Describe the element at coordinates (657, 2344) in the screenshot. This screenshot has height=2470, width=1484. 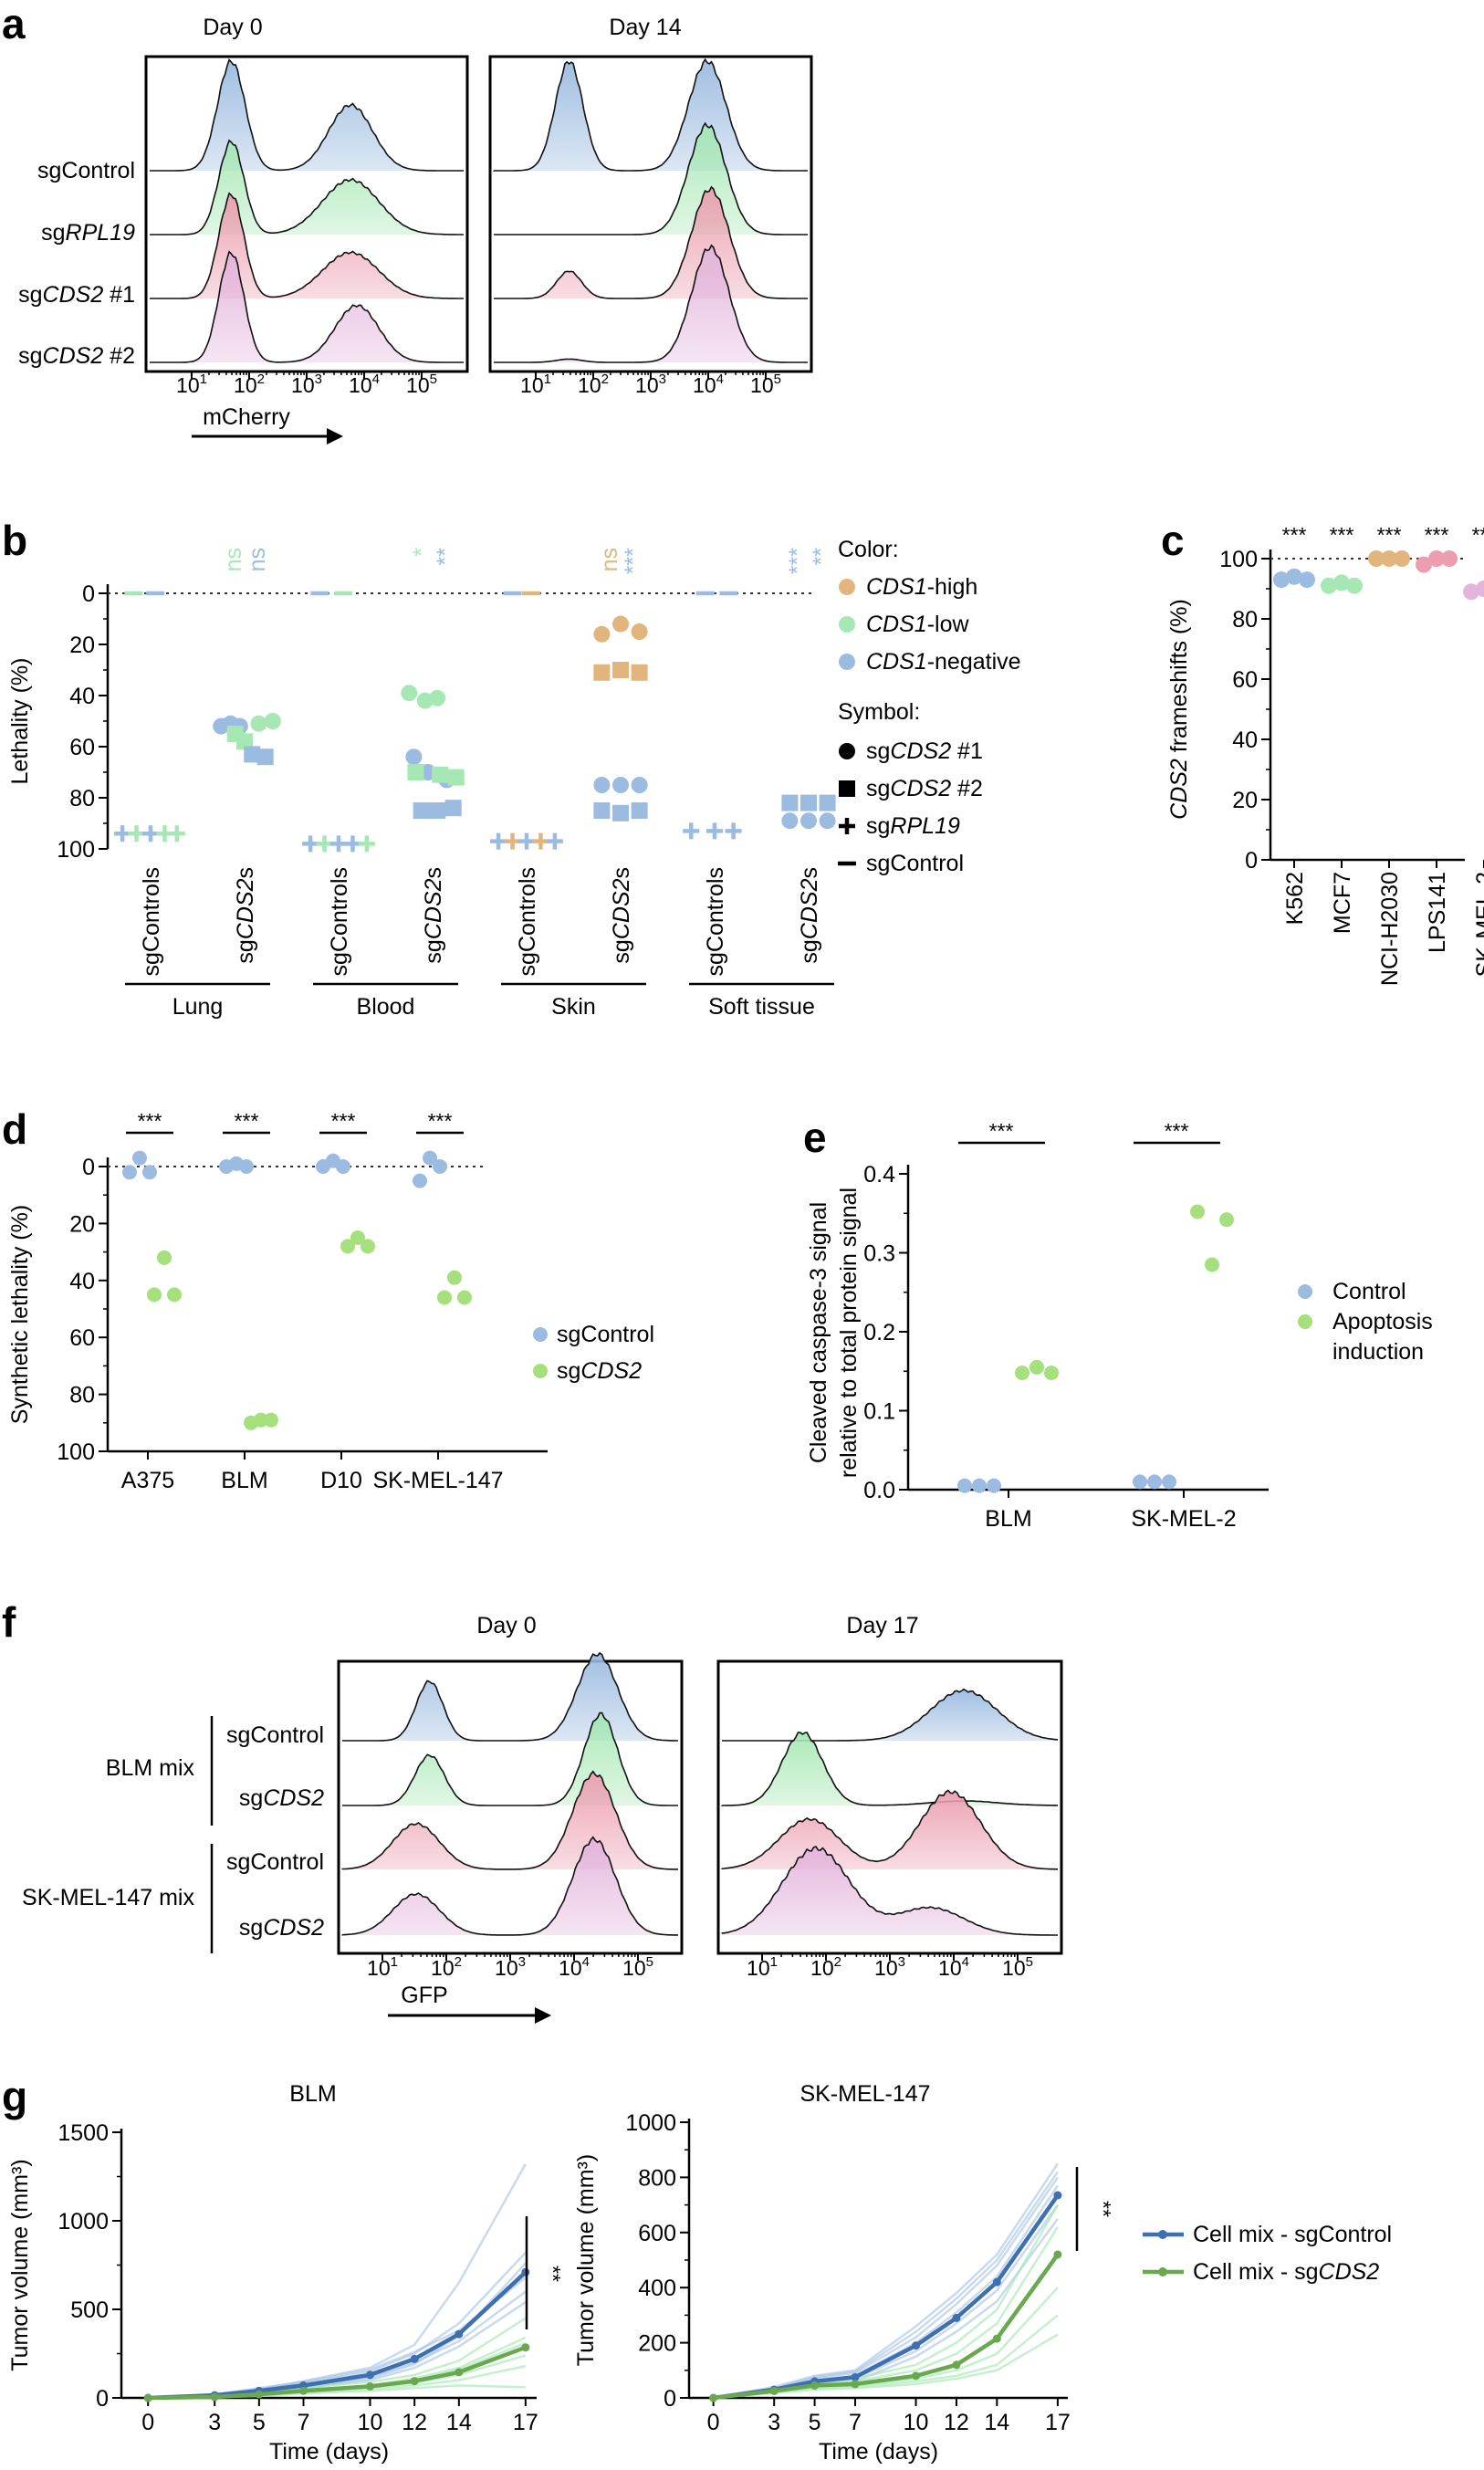
I see `y-tick-label: 200` at that location.